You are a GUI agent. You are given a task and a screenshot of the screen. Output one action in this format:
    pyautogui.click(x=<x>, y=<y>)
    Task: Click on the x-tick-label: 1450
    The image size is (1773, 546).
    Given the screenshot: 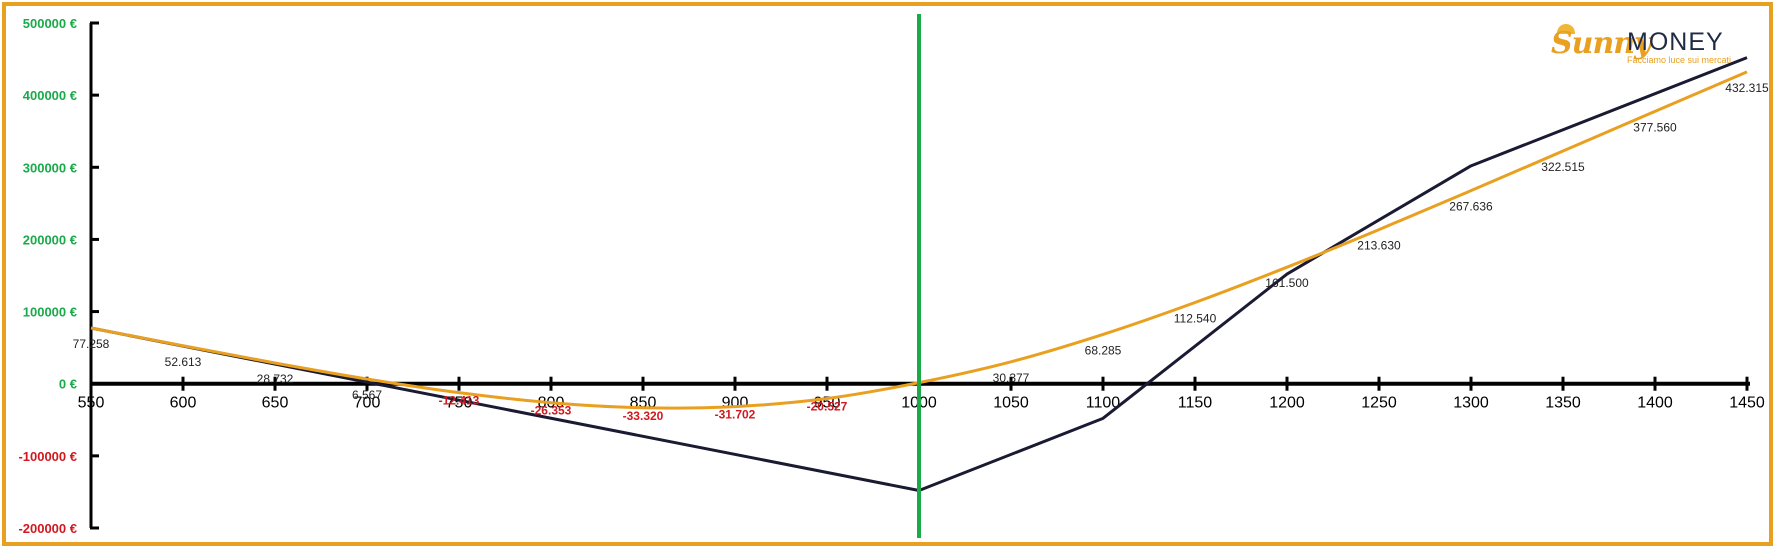 What is the action you would take?
    pyautogui.click(x=1747, y=403)
    